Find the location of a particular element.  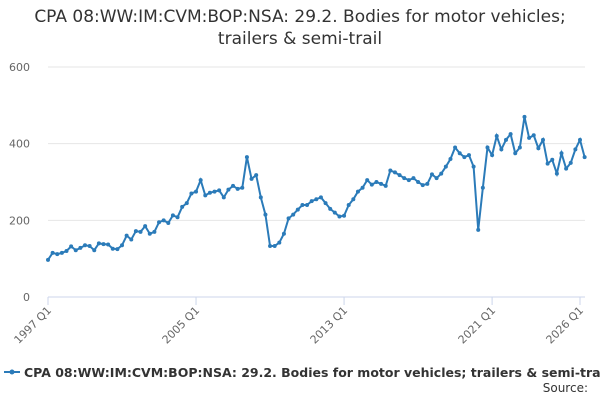

y-tick-label: 200 is located at coordinates (19, 220).